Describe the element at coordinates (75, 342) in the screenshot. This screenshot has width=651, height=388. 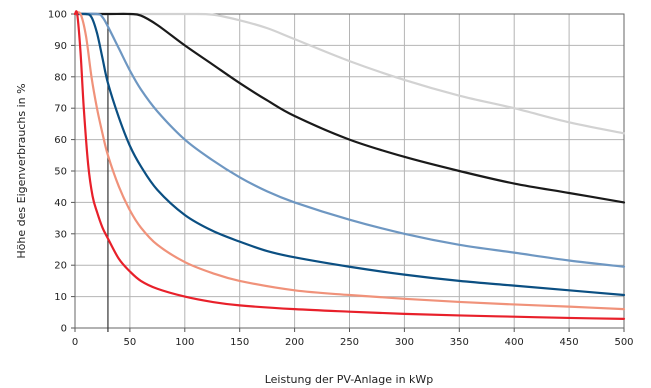
I see `x-tick-label: 0` at that location.